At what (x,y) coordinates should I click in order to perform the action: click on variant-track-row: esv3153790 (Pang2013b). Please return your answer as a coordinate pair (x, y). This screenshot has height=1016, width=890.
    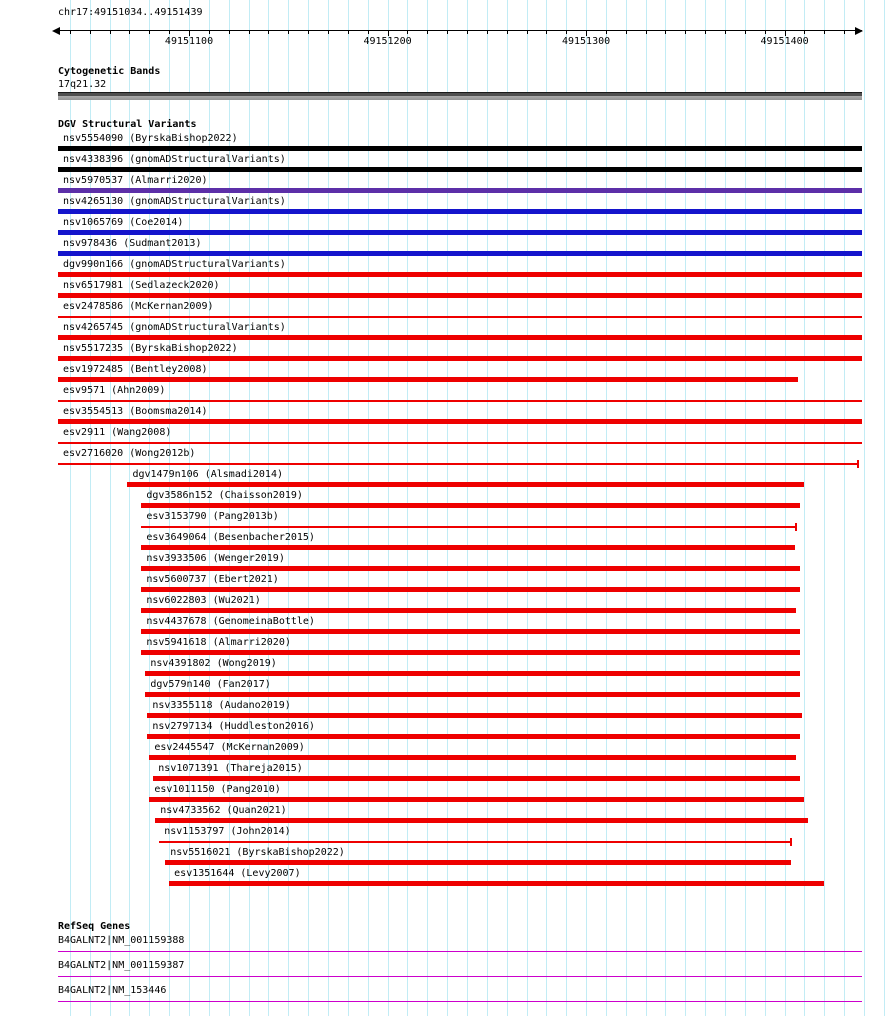
    Looking at the image, I should click on (445, 521).